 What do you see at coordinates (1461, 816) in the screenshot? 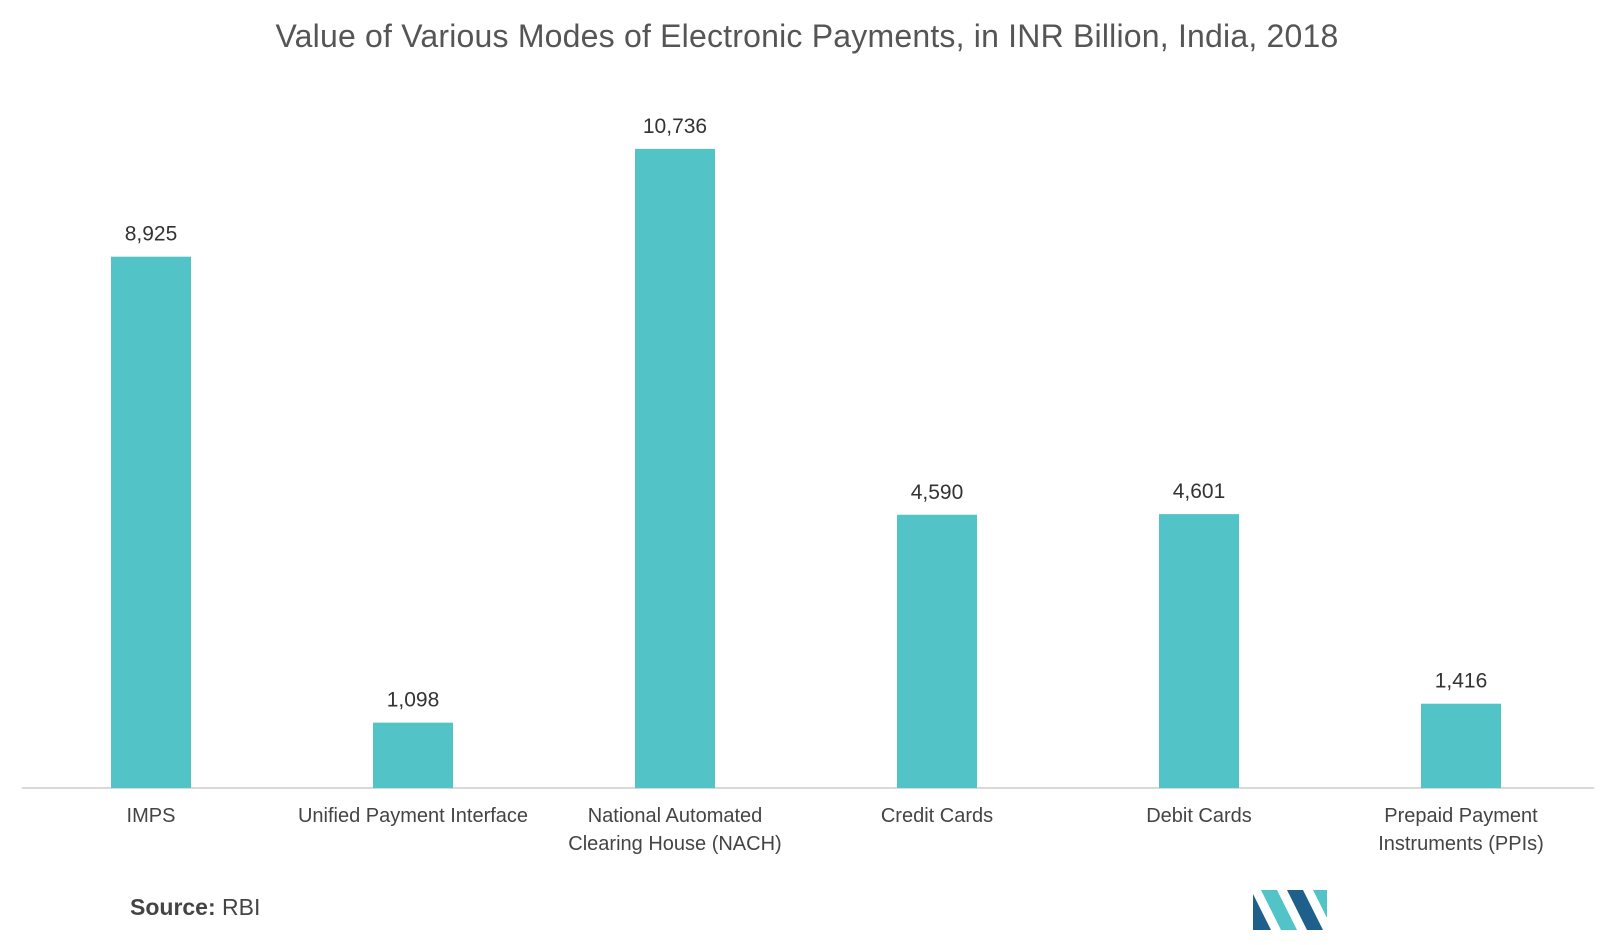
I see `category-label-5-line-0: Prepaid Payment` at bounding box center [1461, 816].